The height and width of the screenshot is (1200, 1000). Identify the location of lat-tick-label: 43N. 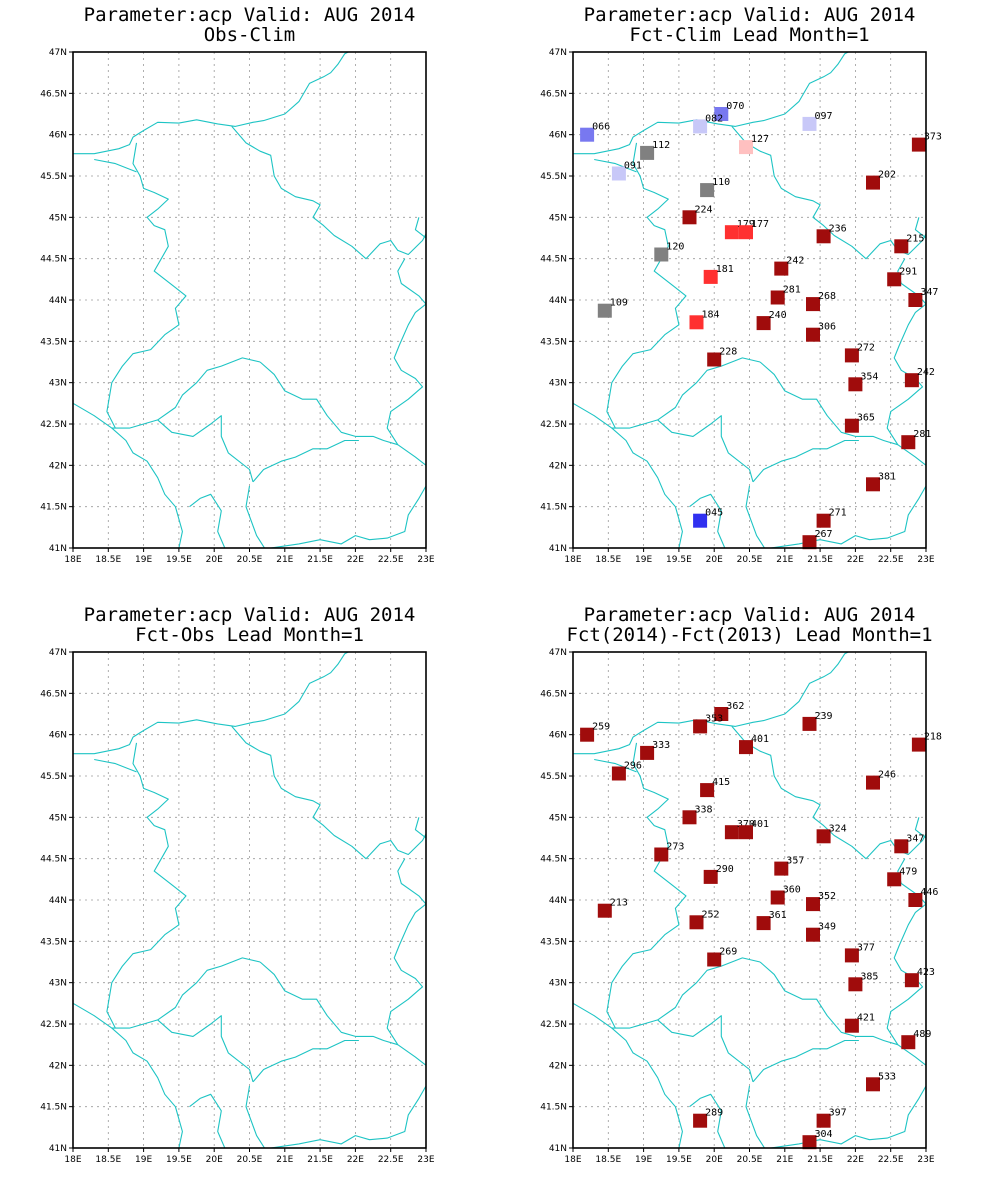
(558, 984).